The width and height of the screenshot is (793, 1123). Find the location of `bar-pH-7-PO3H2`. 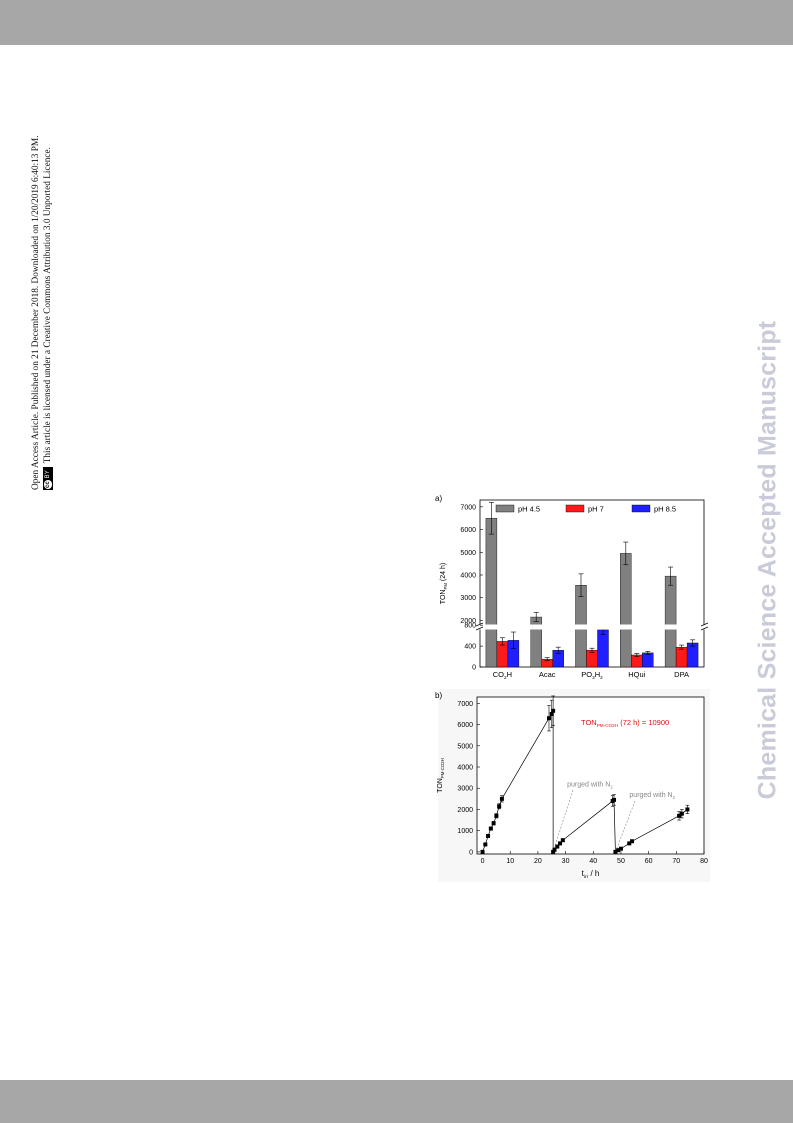

bar-pH-7-PO3H2 is located at coordinates (592, 659).